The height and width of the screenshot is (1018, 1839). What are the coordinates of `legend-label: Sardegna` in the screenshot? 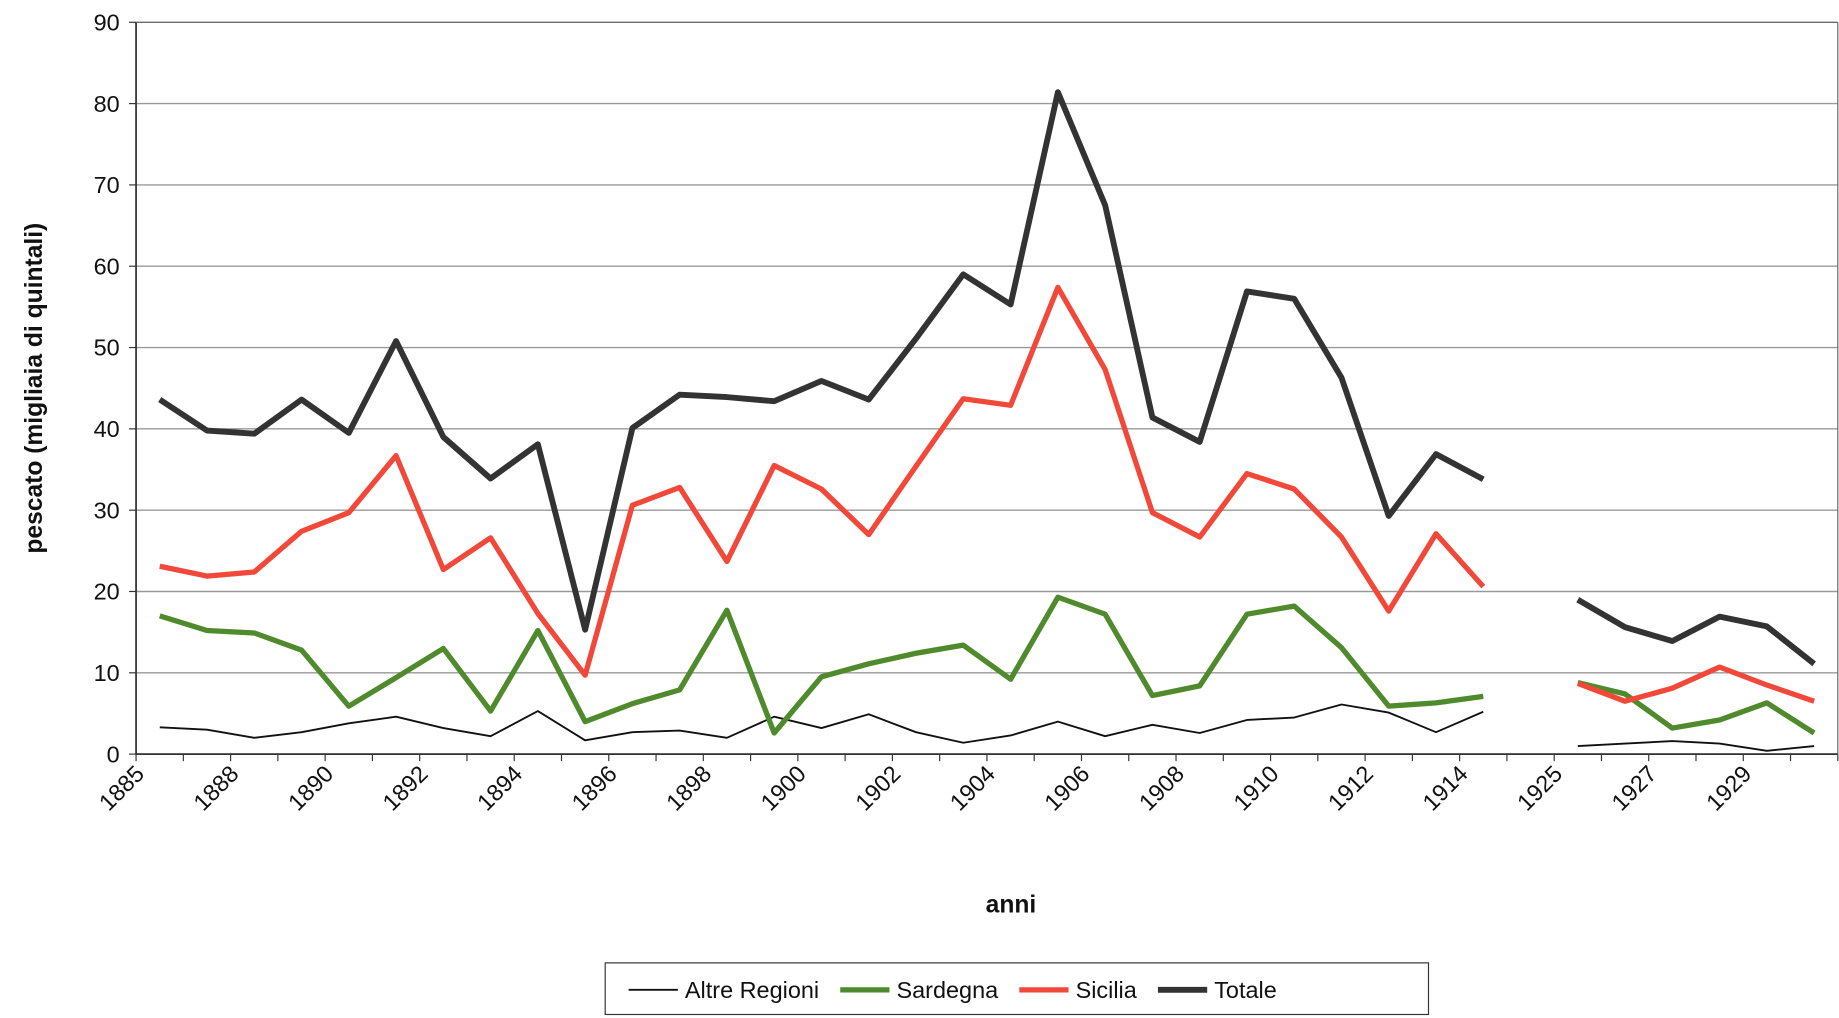 It's located at (948, 990).